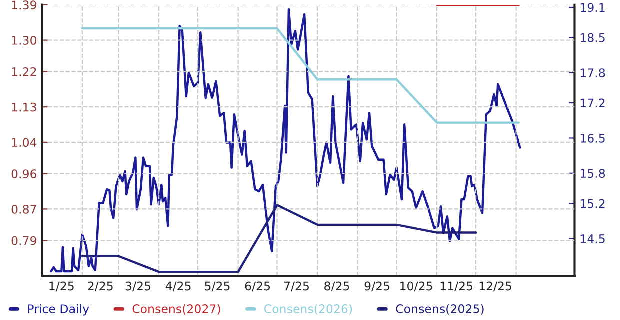 The width and height of the screenshot is (620, 320). What do you see at coordinates (416, 287) in the screenshot?
I see `x-tick-label: 10/25` at bounding box center [416, 287].